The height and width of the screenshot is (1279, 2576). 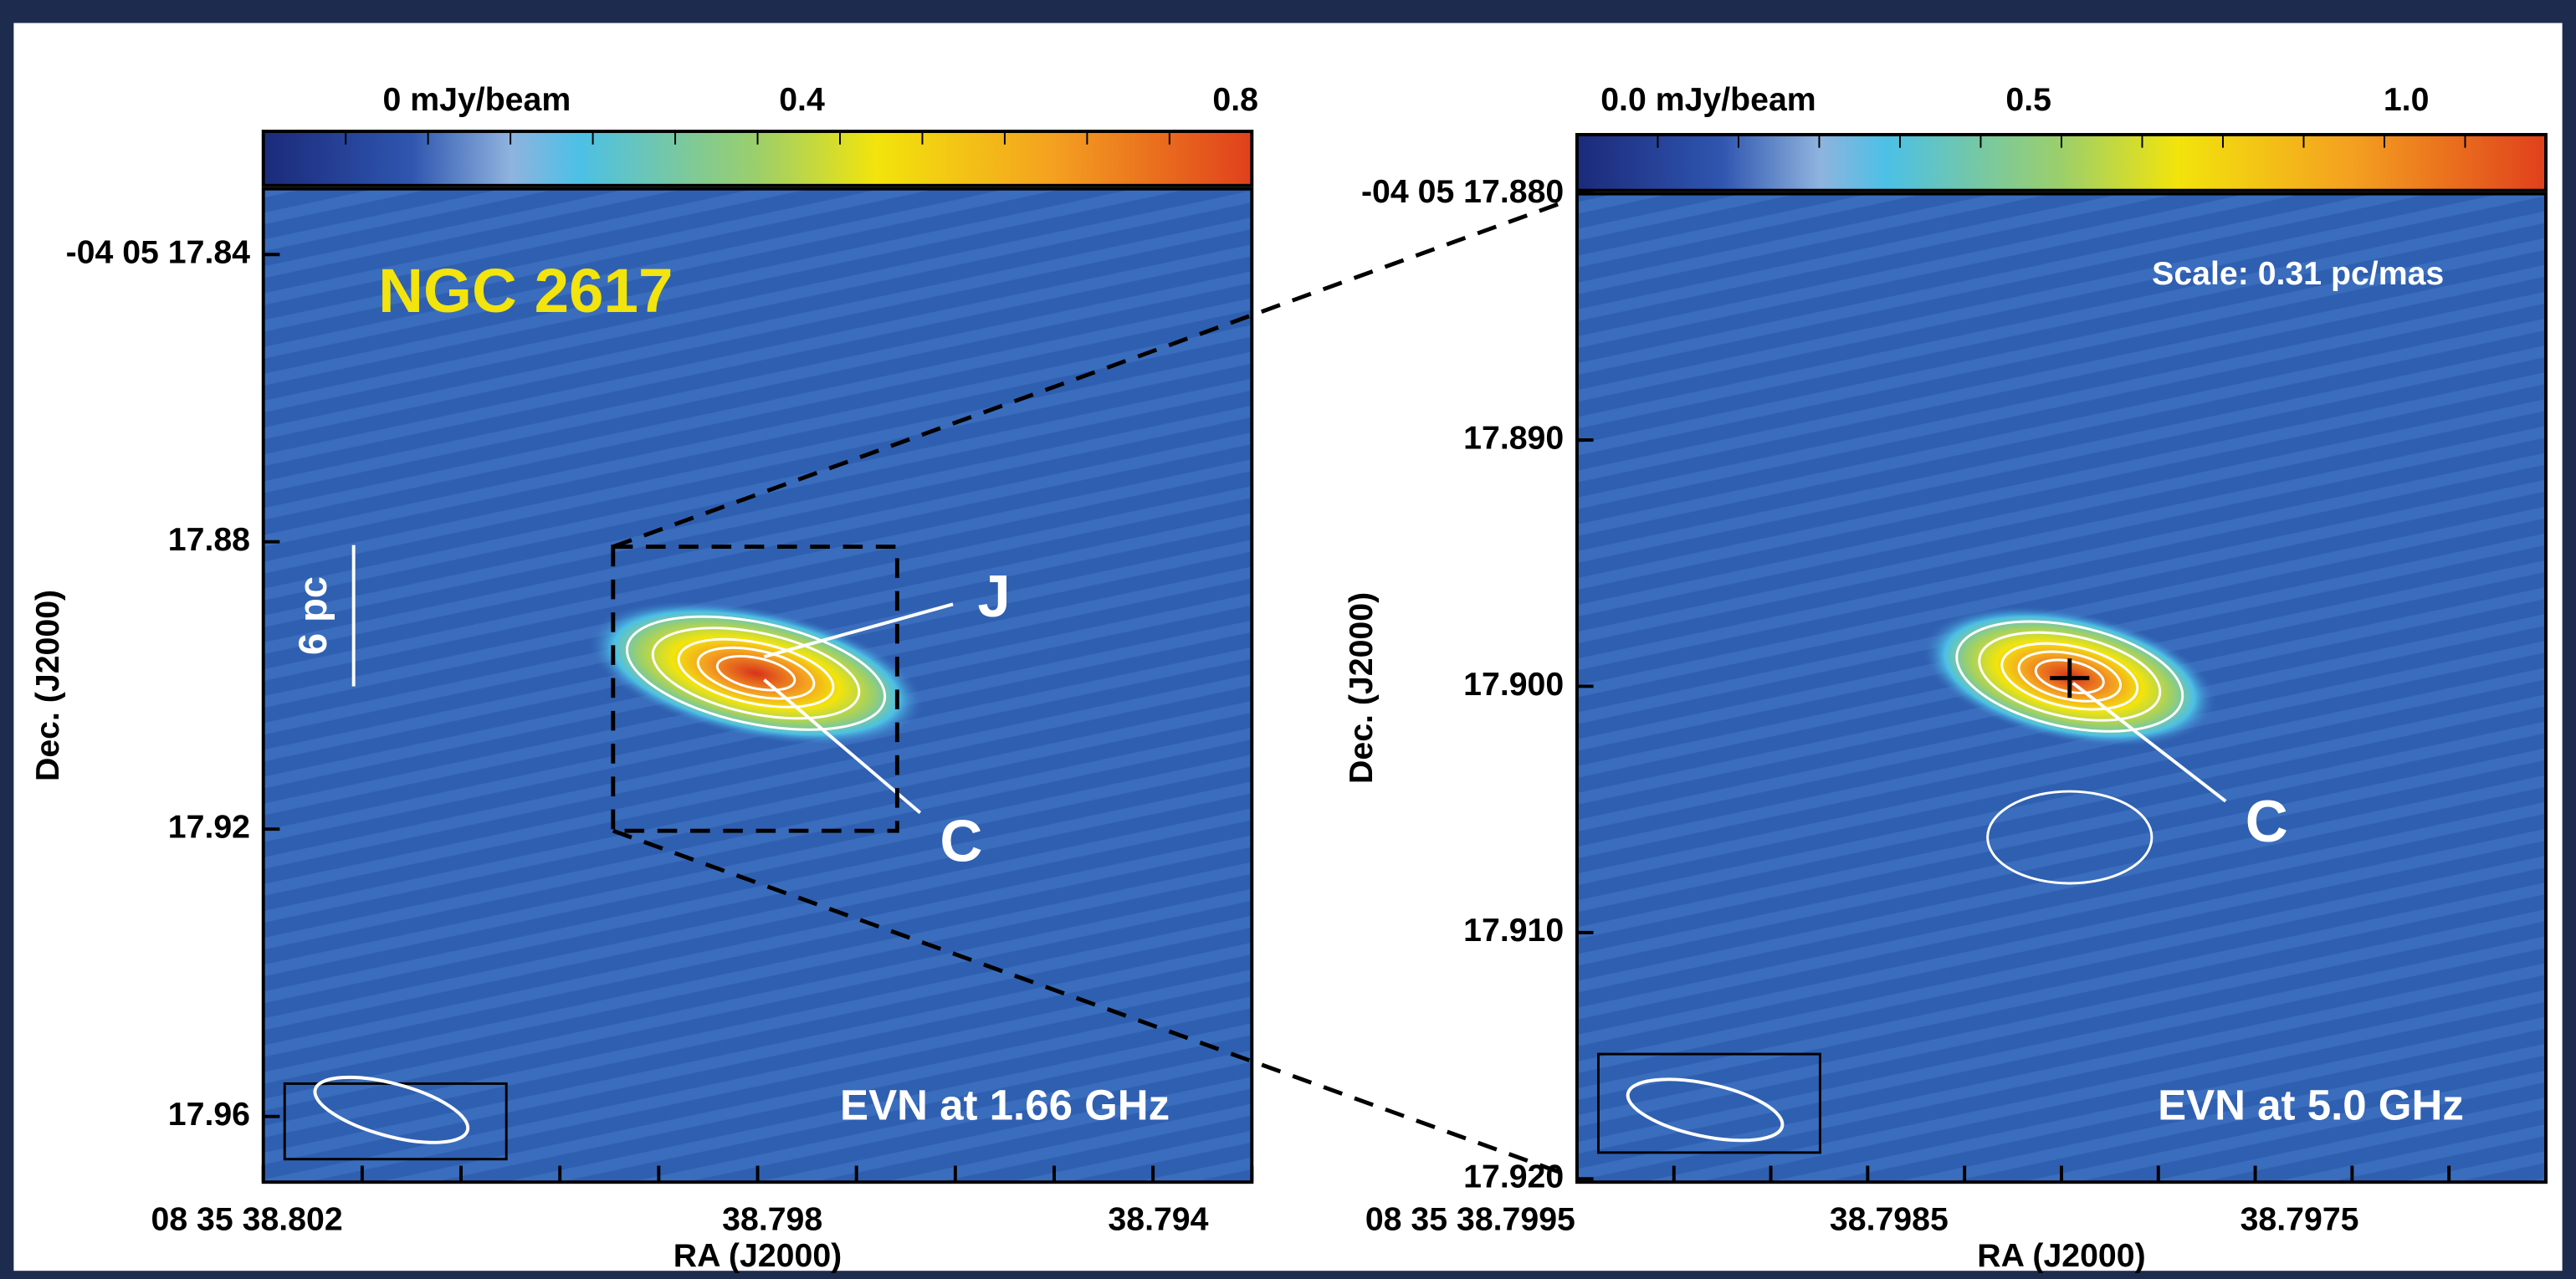 What do you see at coordinates (525, 290) in the screenshot?
I see `source-name: NGC 2617` at bounding box center [525, 290].